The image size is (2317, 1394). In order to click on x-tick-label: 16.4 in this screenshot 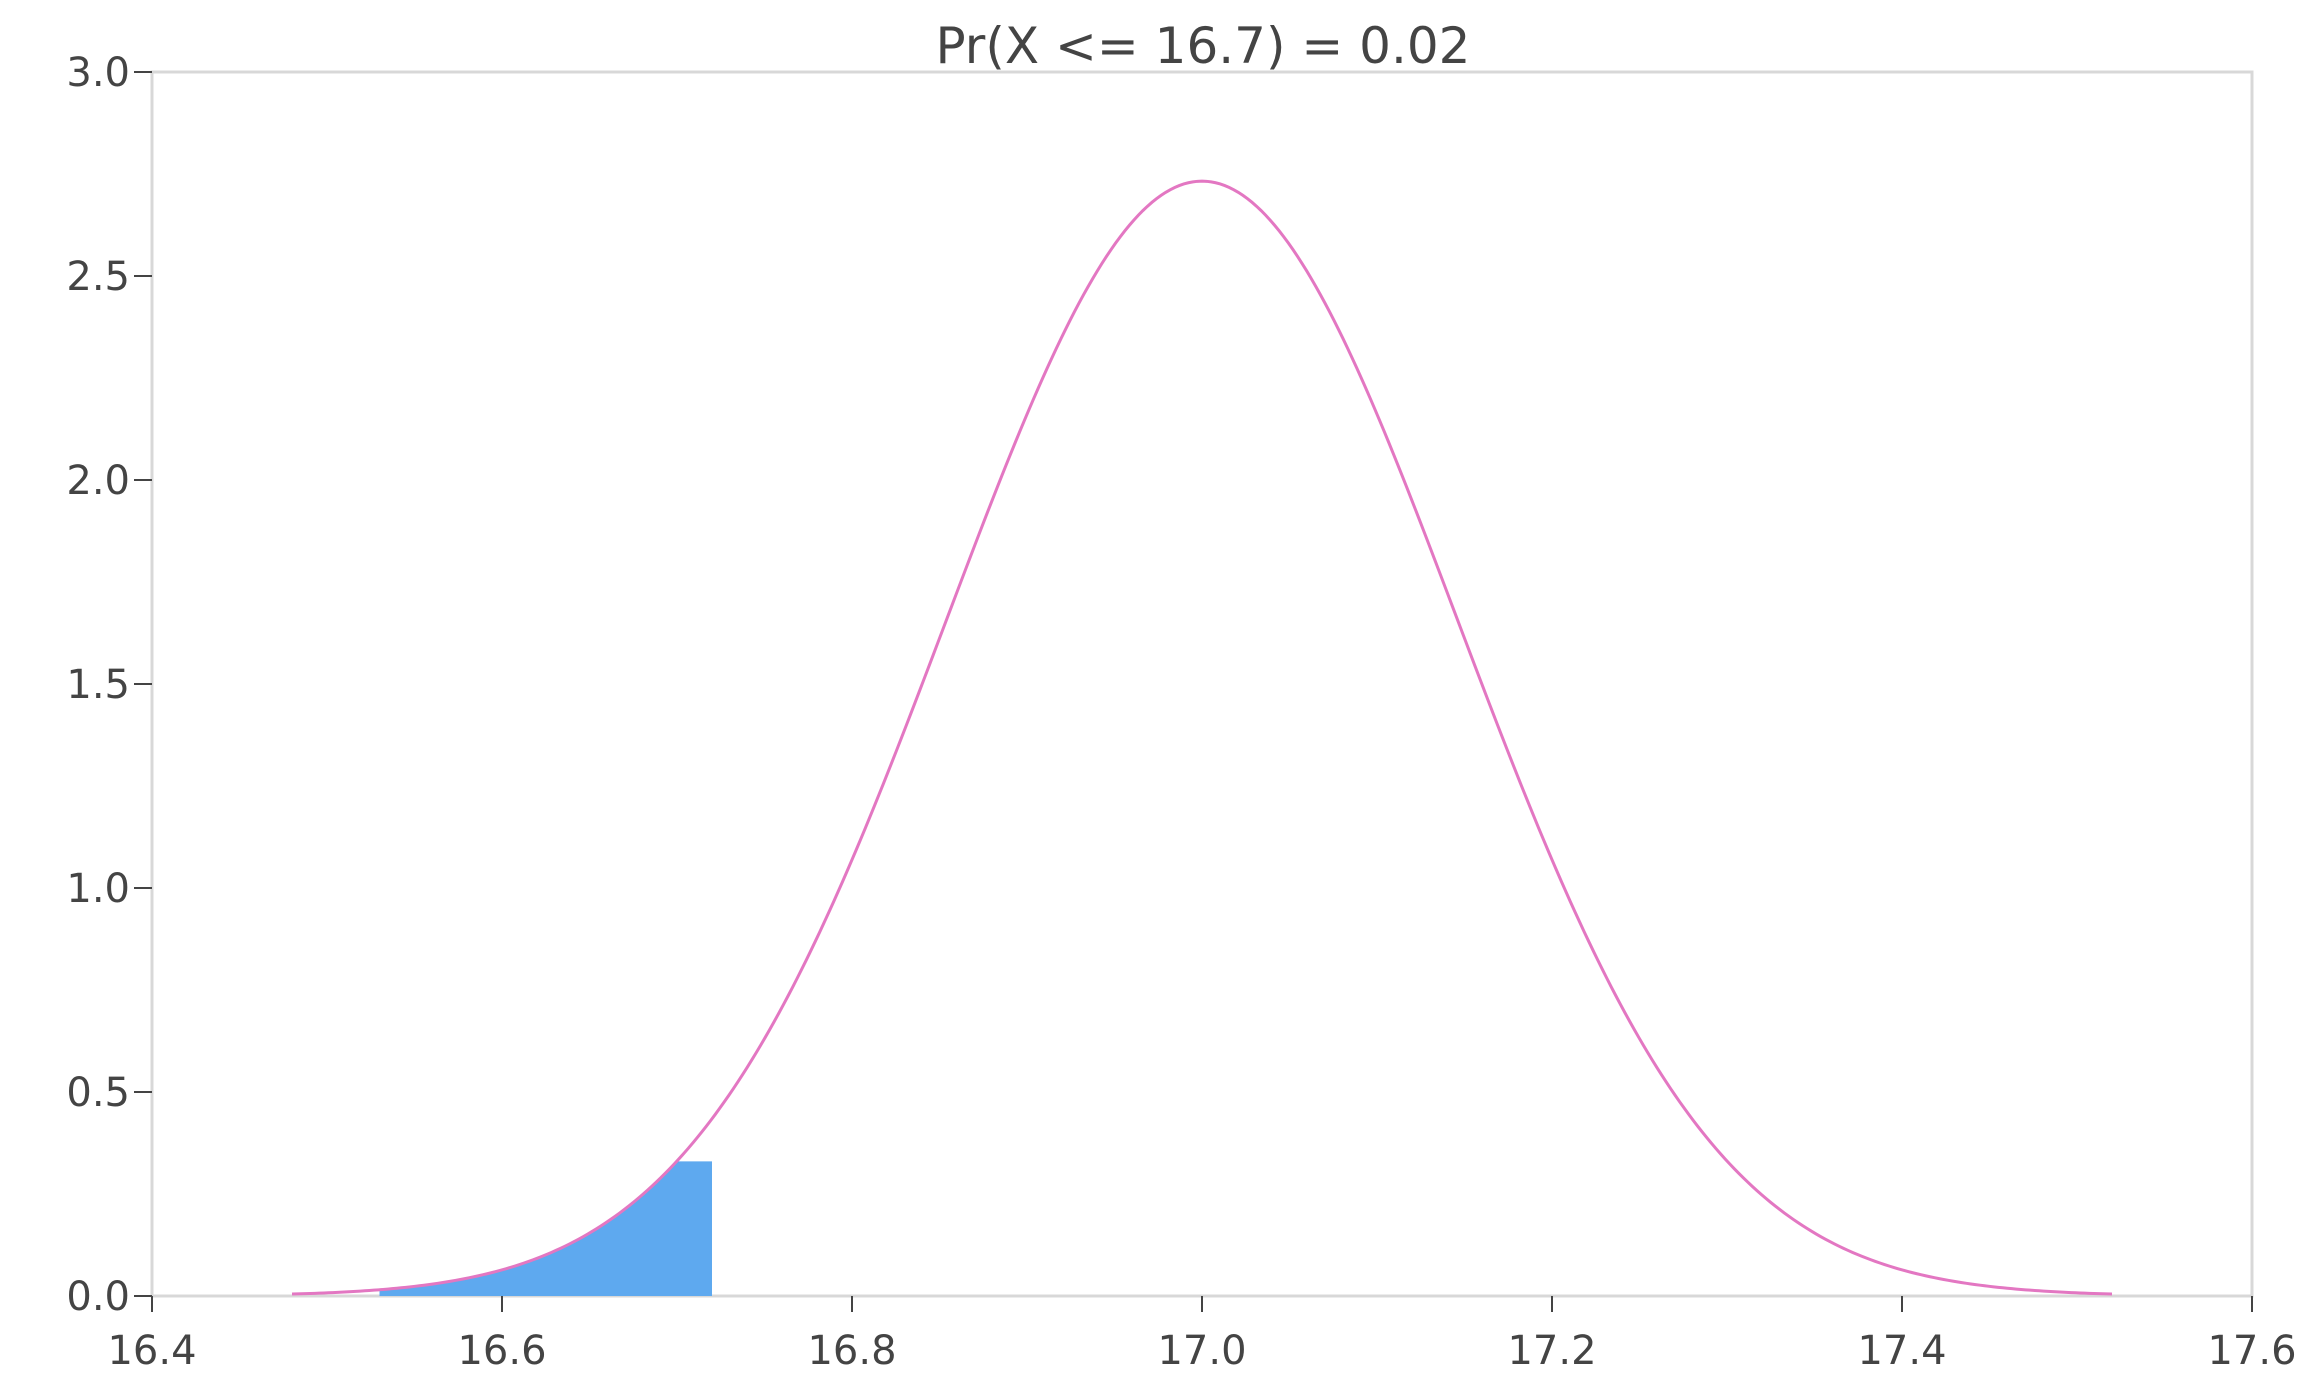, I will do `click(151, 1351)`.